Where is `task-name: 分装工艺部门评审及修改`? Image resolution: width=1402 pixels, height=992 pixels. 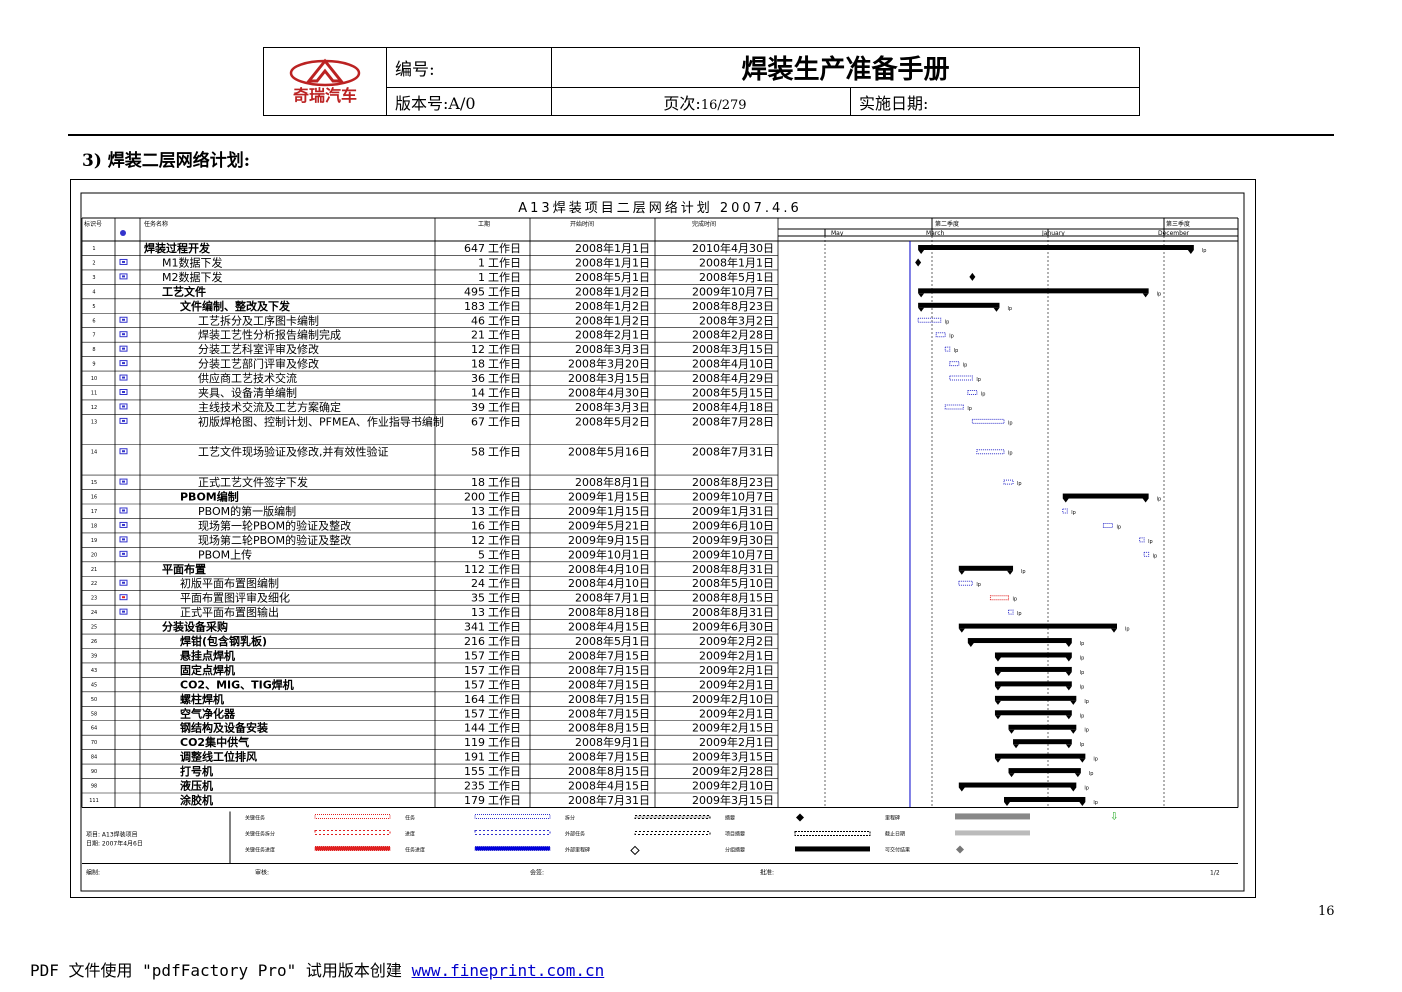 task-name: 分装工艺部门评审及修改 is located at coordinates (258, 364).